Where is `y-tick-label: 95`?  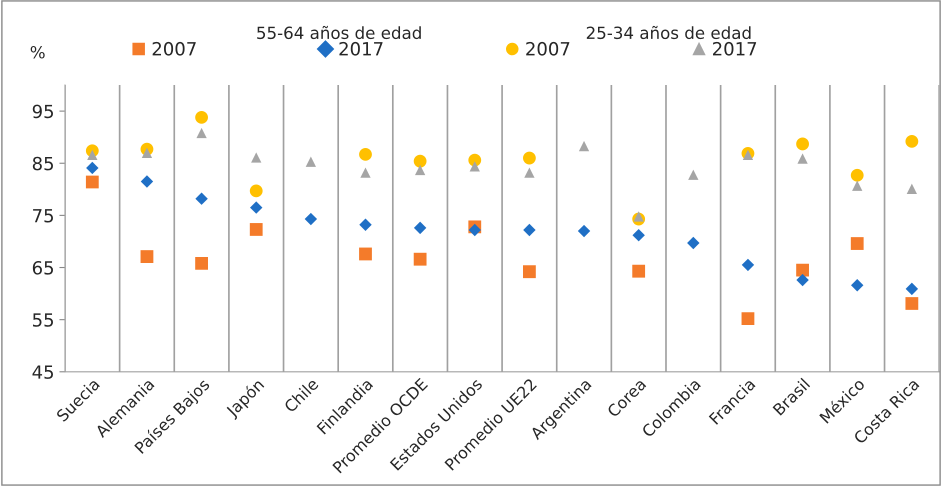
y-tick-label: 95 is located at coordinates (43, 111).